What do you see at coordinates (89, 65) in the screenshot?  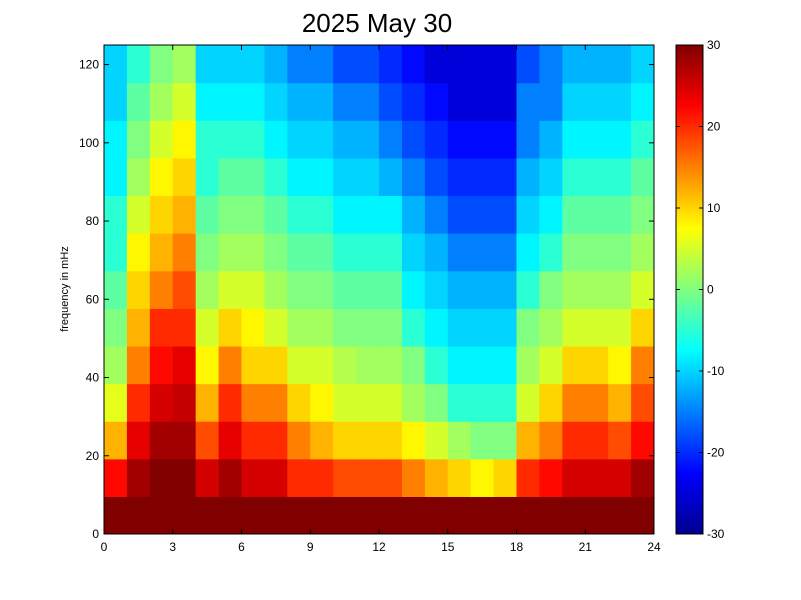 I see `y-tick-label: 120` at bounding box center [89, 65].